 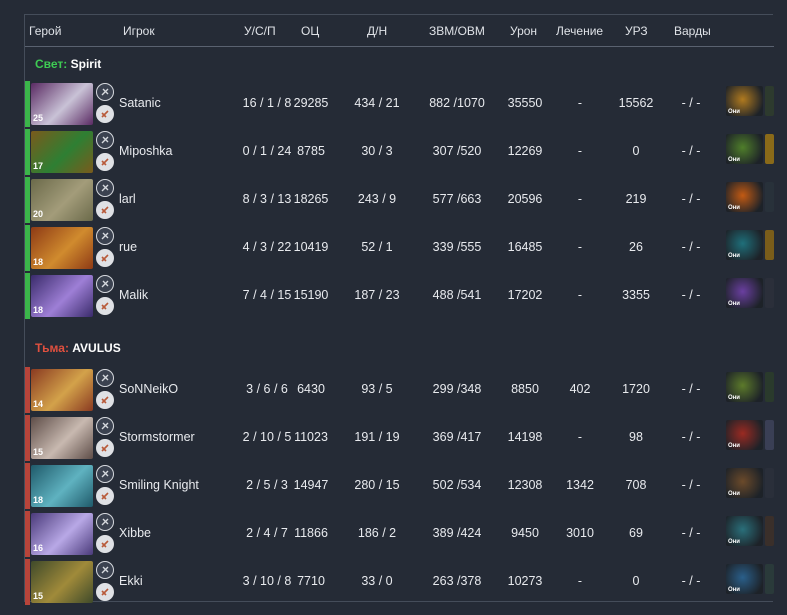 I want to click on player-name: Miposhka, so click(x=146, y=151).